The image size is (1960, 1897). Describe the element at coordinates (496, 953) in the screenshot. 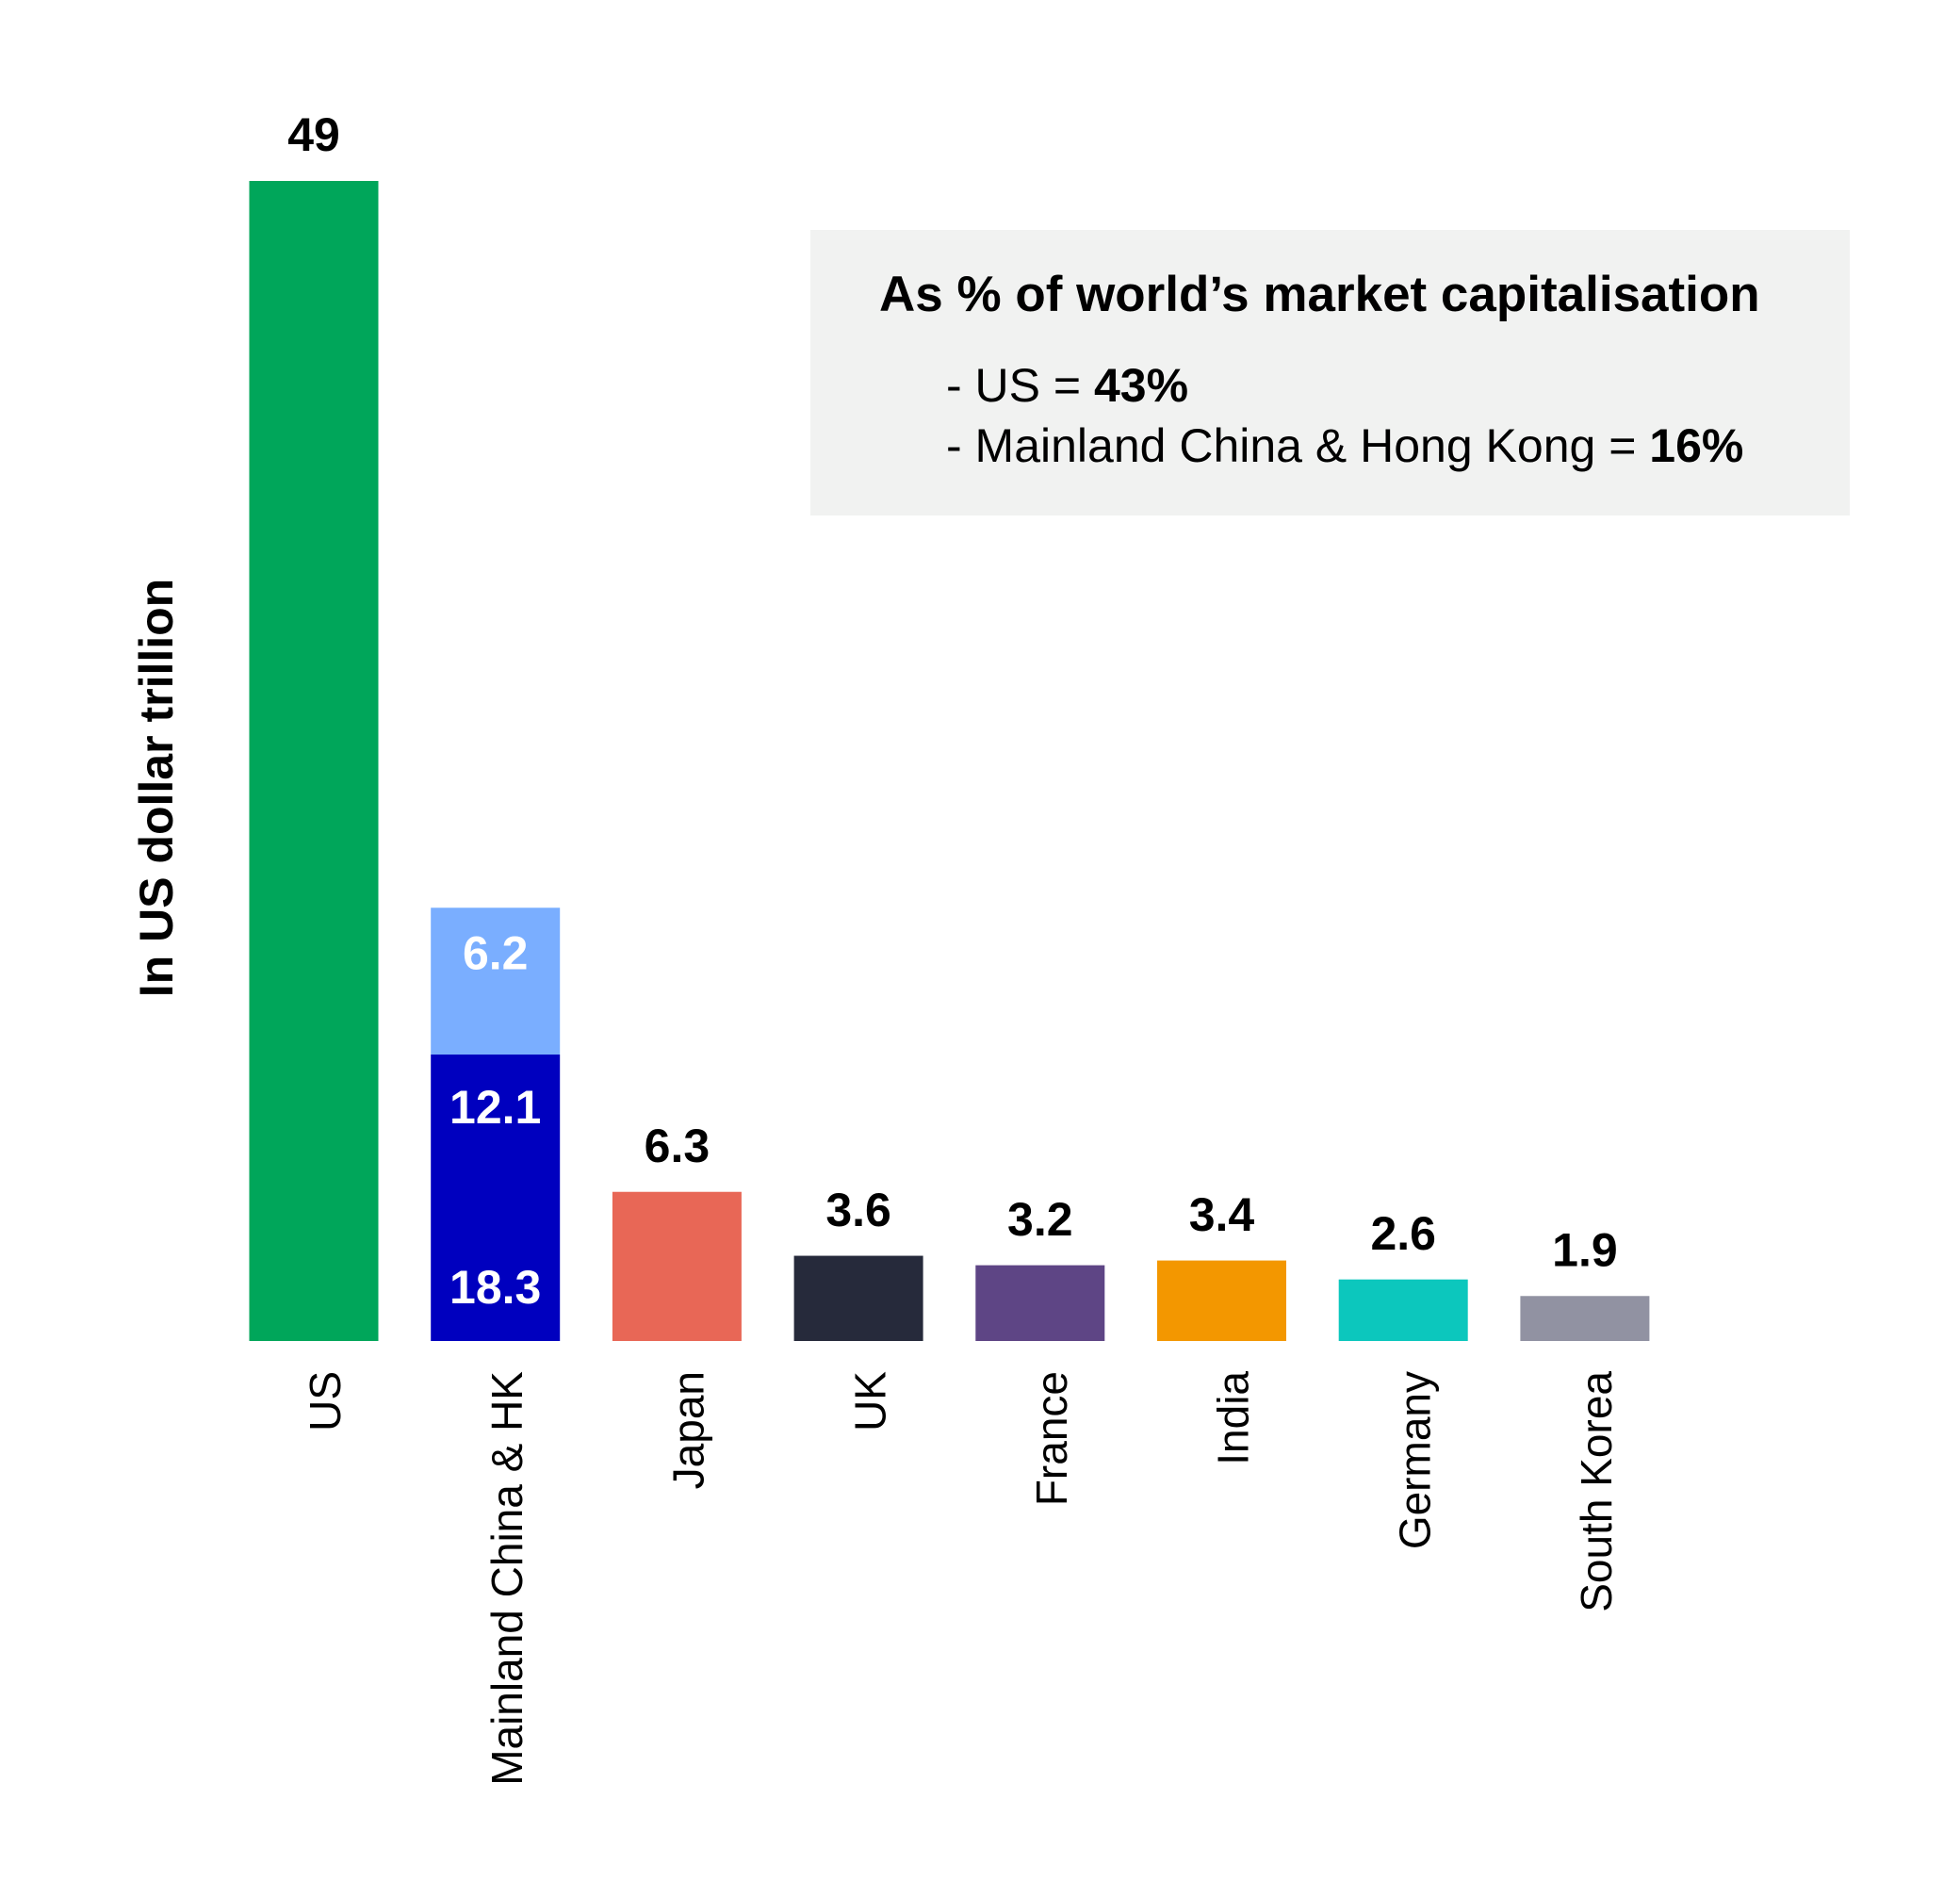

I see `segment-label: 6.2` at that location.